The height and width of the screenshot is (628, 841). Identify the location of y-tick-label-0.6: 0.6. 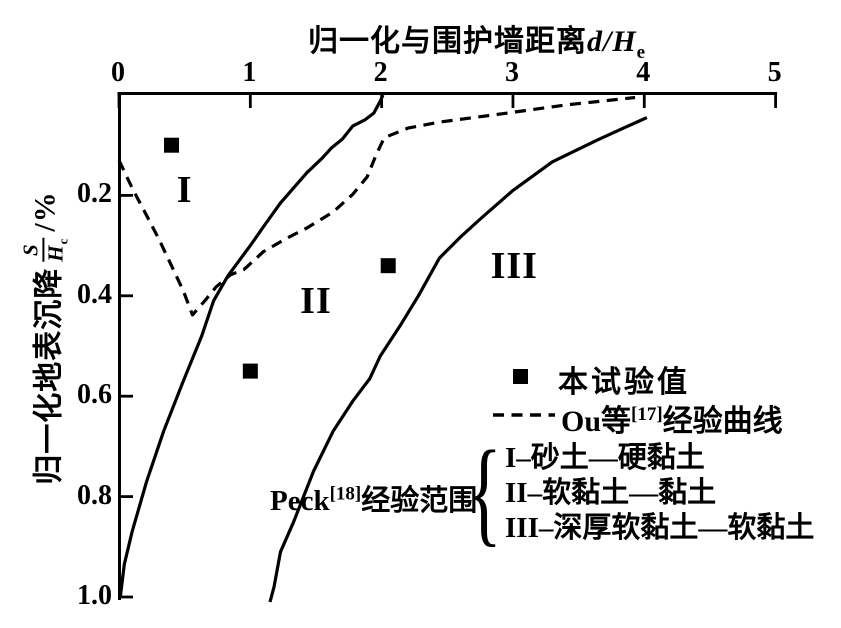
(94, 395).